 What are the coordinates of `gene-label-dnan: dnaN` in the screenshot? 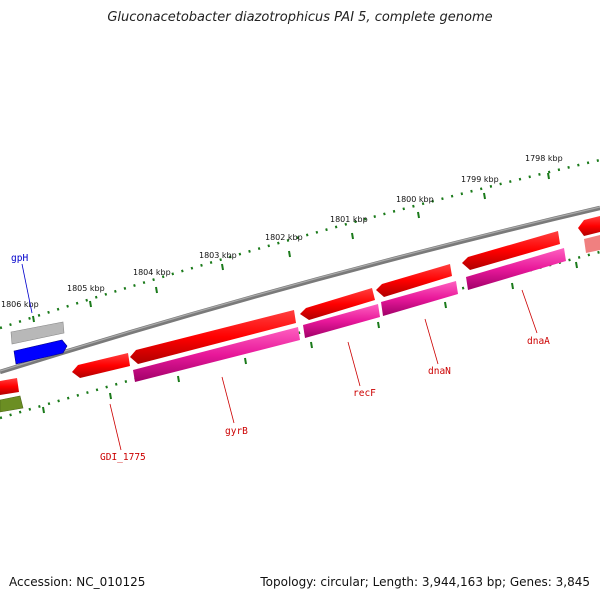 It's located at (439, 371).